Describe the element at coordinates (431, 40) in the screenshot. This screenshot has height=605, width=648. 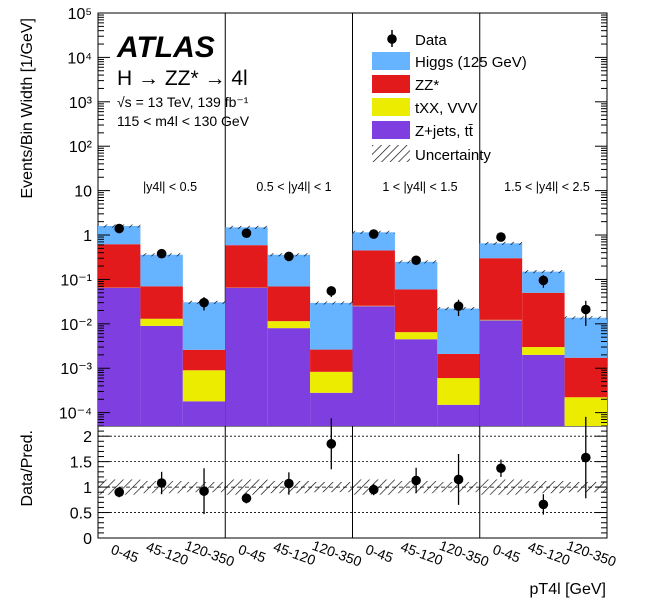
I see `legend-label: Data` at that location.